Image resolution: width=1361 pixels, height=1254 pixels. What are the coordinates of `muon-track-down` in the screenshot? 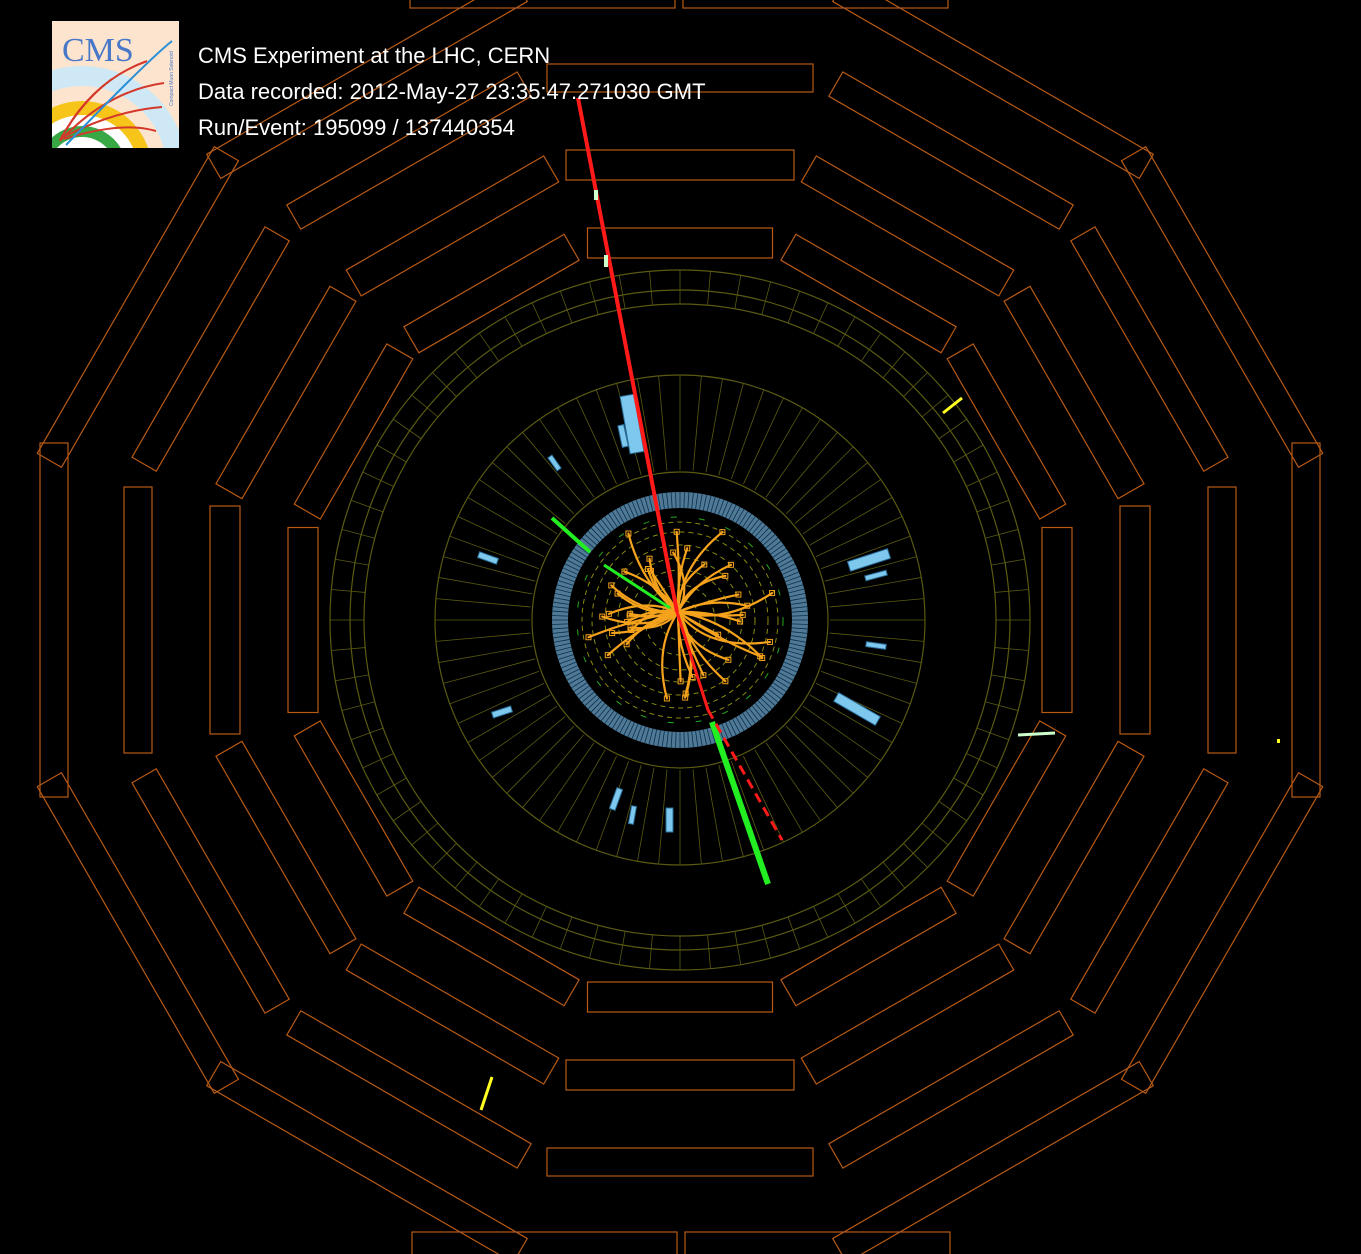 It's located at (692, 661).